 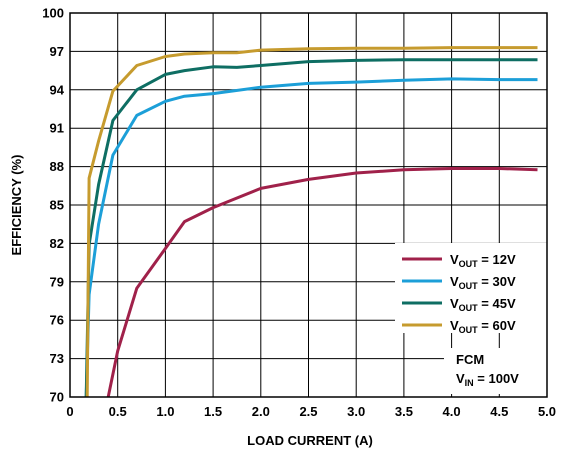 What do you see at coordinates (452, 411) in the screenshot?
I see `x-tick-label: 4.0` at bounding box center [452, 411].